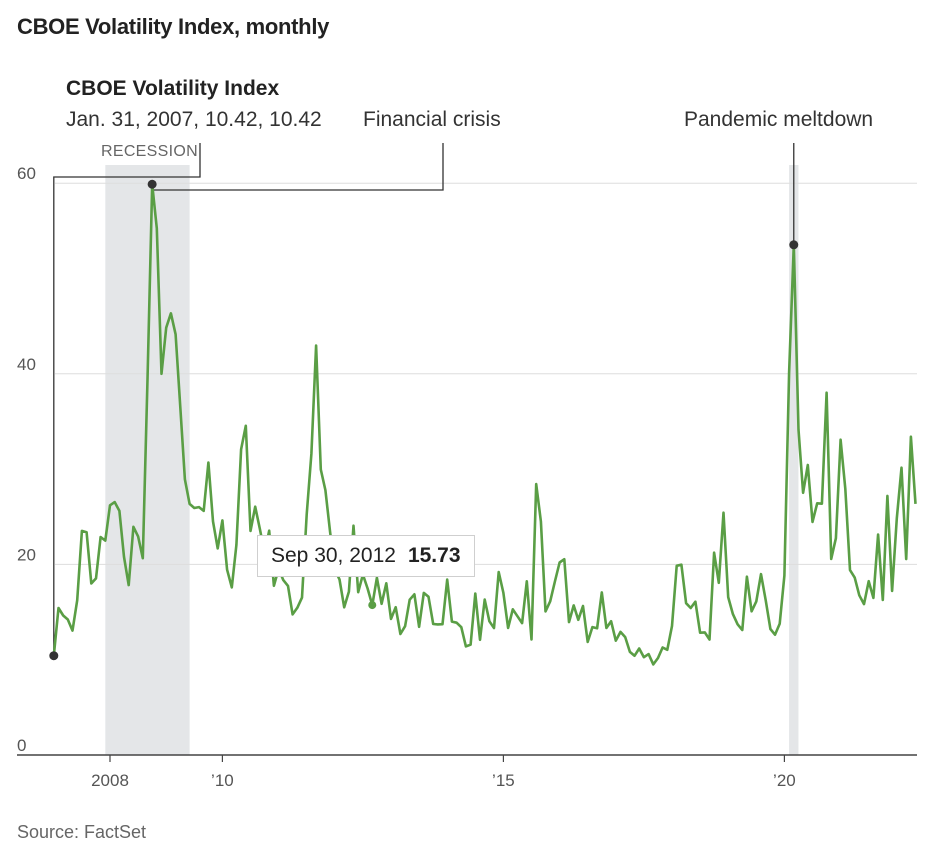 The width and height of the screenshot is (936, 866). What do you see at coordinates (110, 780) in the screenshot?
I see `x-tick-label-2008: 2008` at bounding box center [110, 780].